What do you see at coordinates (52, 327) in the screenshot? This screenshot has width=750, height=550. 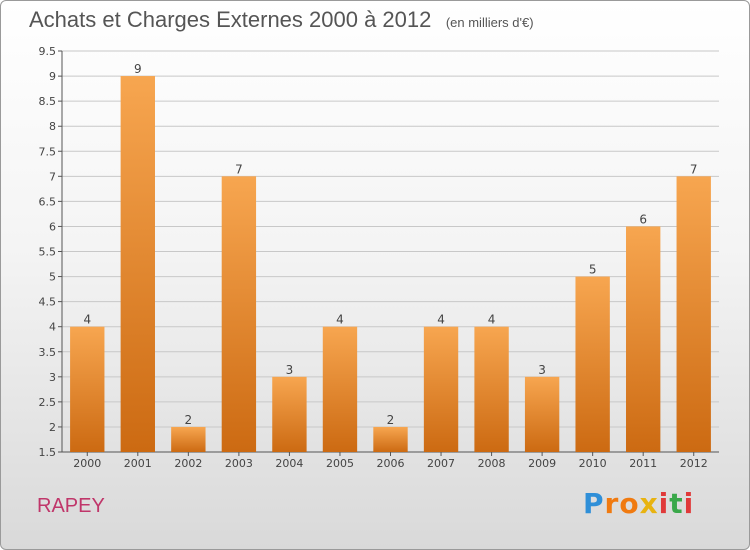 I see `y-tick-label: 4` at bounding box center [52, 327].